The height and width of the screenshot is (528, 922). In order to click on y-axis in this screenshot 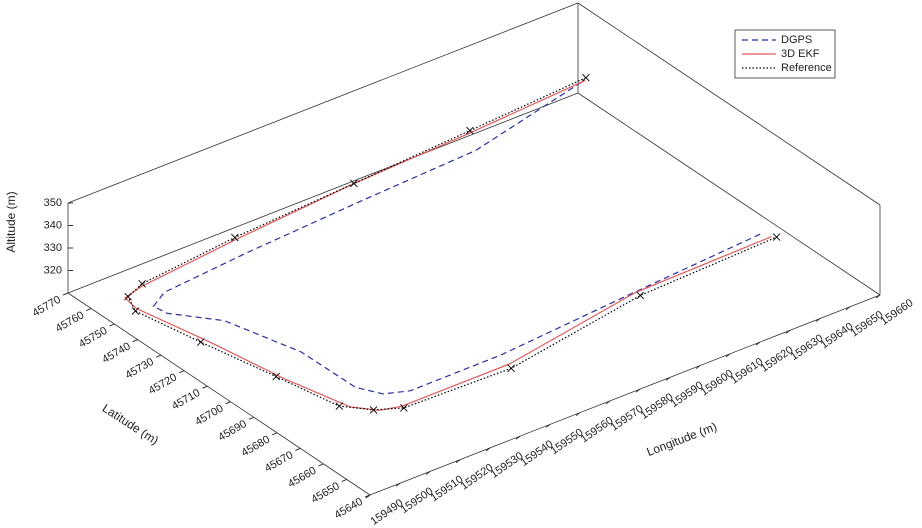, I will do `click(219, 394)`.